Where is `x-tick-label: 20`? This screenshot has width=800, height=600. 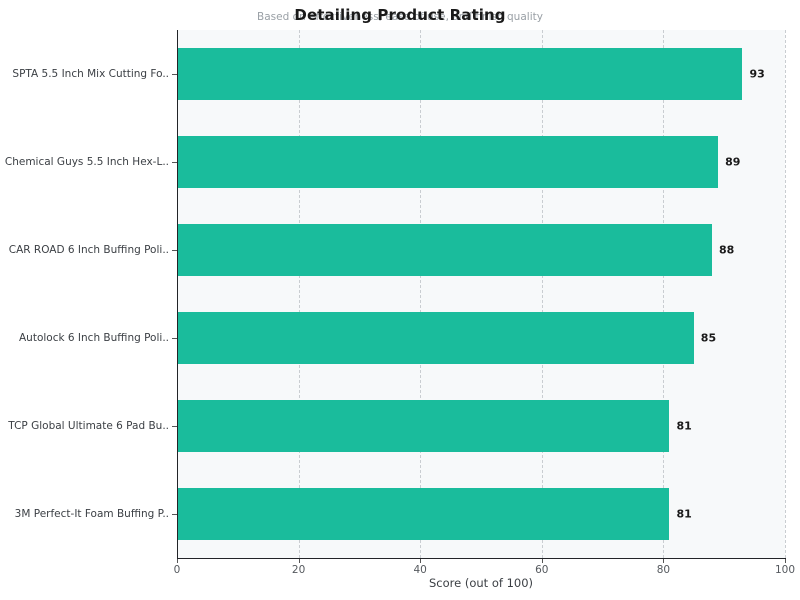
x-tick-label: 20 is located at coordinates (298, 570).